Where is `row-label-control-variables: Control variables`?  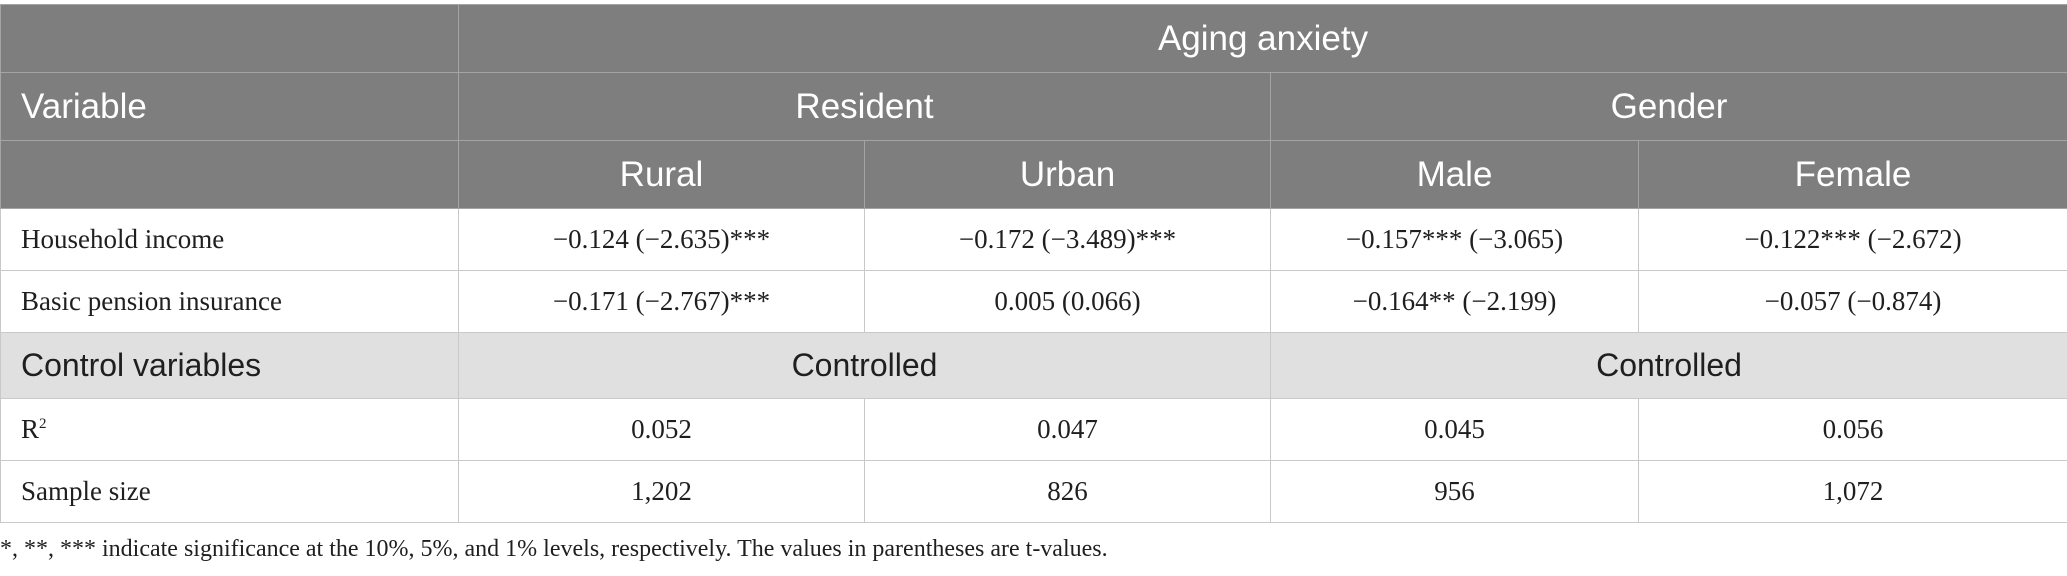 row-label-control-variables: Control variables is located at coordinates (229, 365).